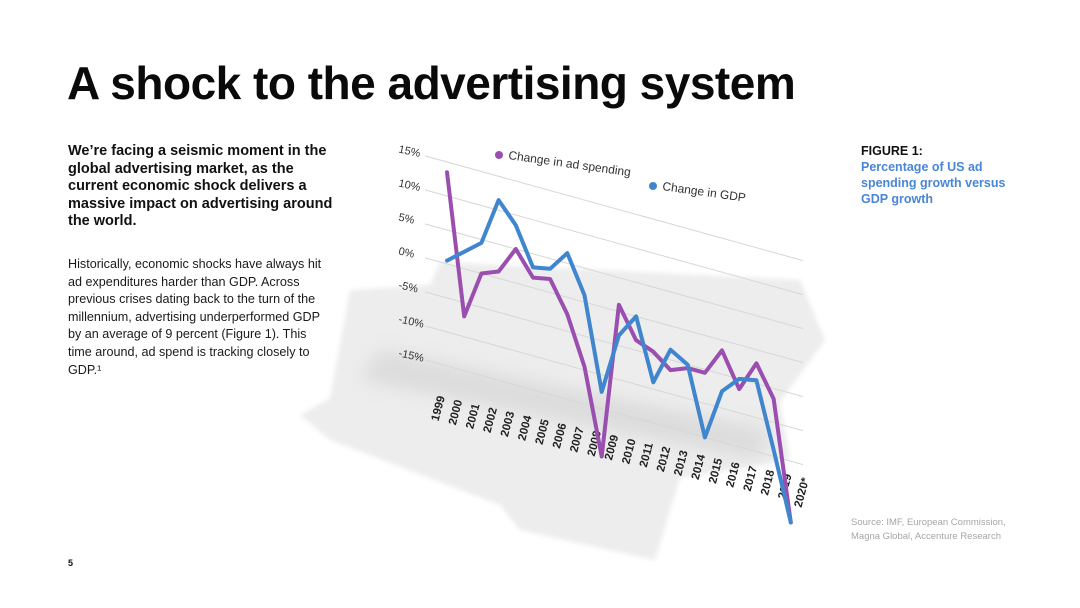 The width and height of the screenshot is (1080, 608). I want to click on chart-legend: Change in ad spending Change in GDP, so click(621, 176).